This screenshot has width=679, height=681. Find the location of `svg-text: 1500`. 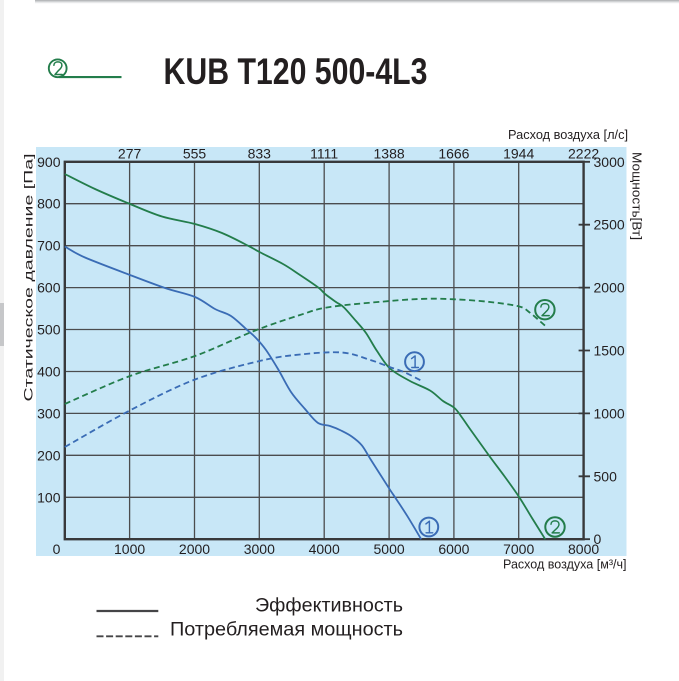

svg-text: 1500 is located at coordinates (609, 351).